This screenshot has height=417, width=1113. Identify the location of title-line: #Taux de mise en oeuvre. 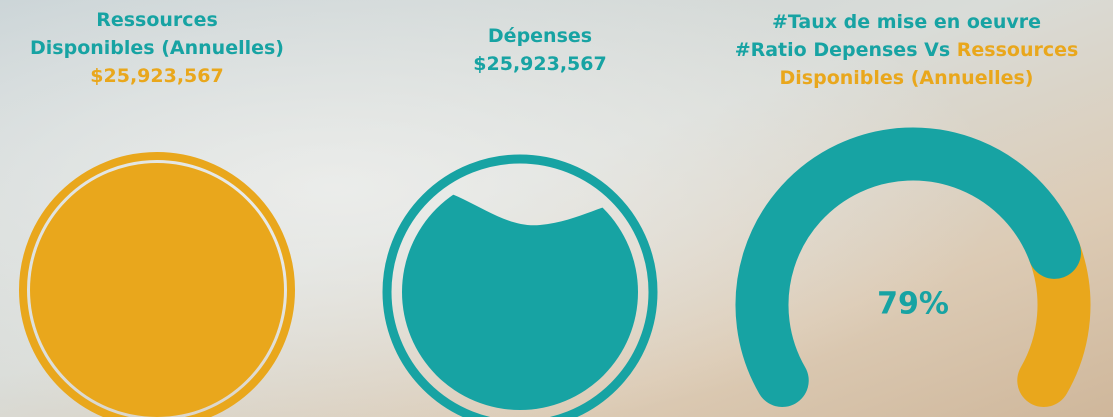
(906, 22).